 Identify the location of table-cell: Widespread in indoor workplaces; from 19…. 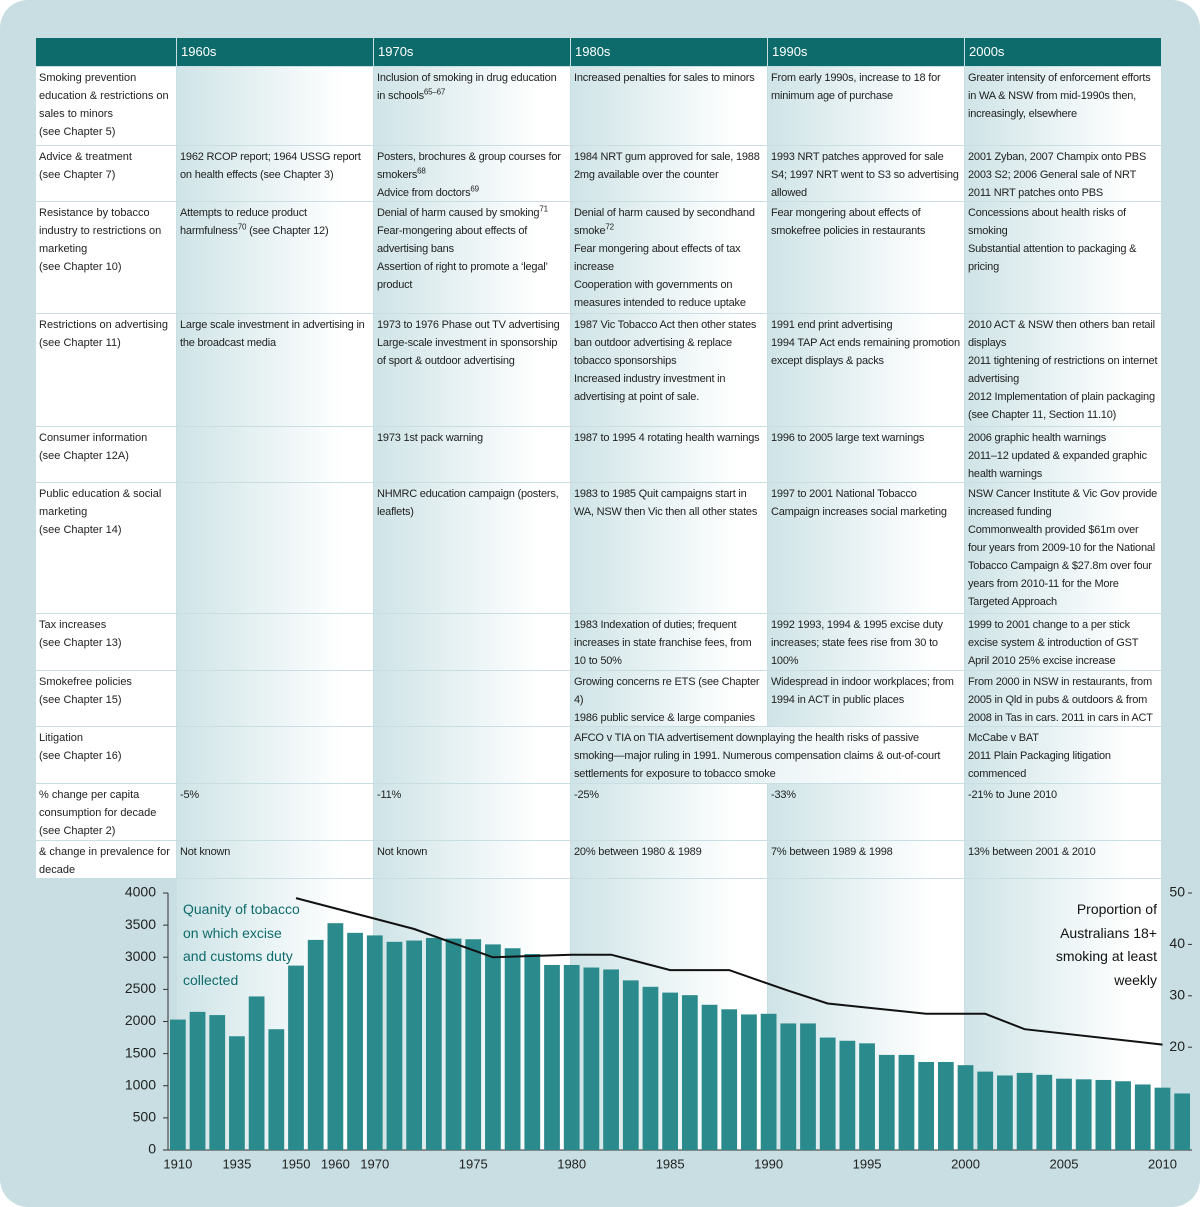
(866, 698).